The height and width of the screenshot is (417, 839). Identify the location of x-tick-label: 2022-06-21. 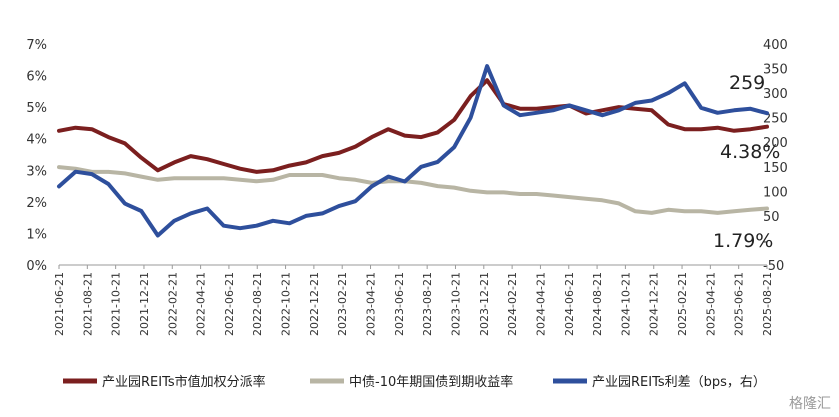
(229, 304).